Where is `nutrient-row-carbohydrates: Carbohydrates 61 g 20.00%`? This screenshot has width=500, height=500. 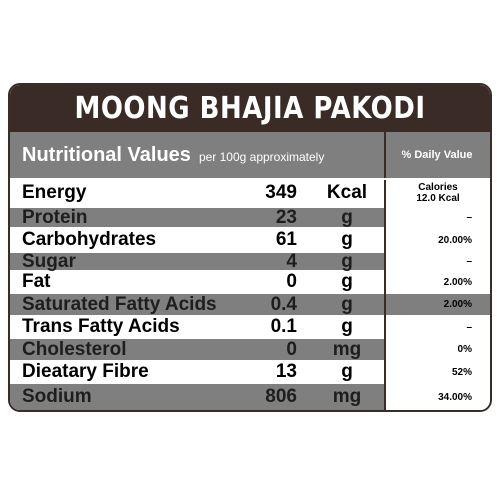 nutrient-row-carbohydrates: Carbohydrates 61 g 20.00% is located at coordinates (250, 240).